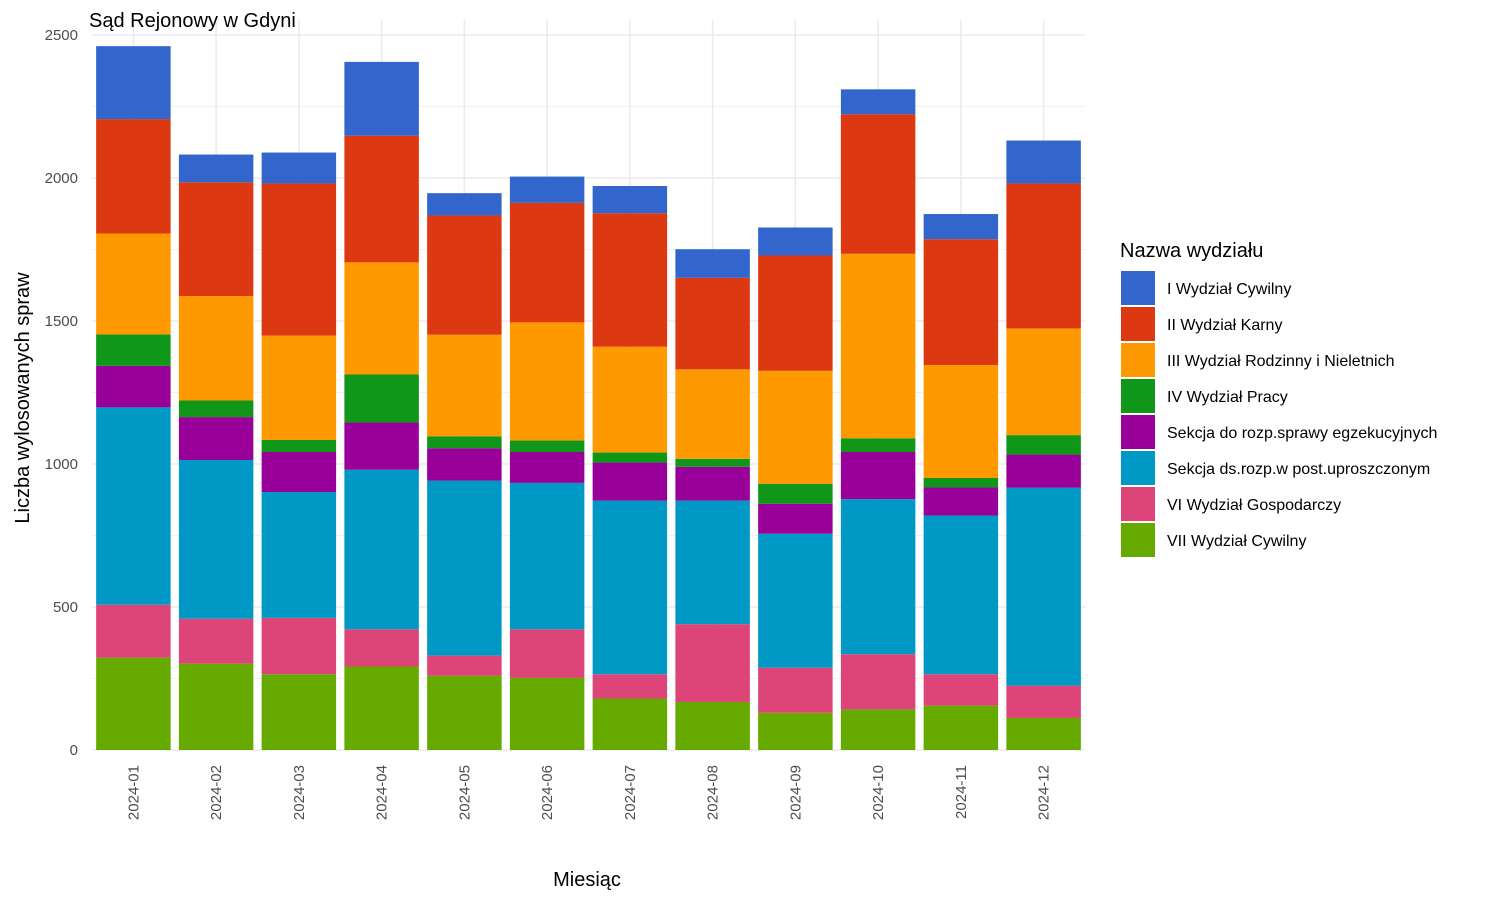 The width and height of the screenshot is (1500, 900). Describe the element at coordinates (216, 792) in the screenshot. I see `x-tick-label: 2024-02` at that location.